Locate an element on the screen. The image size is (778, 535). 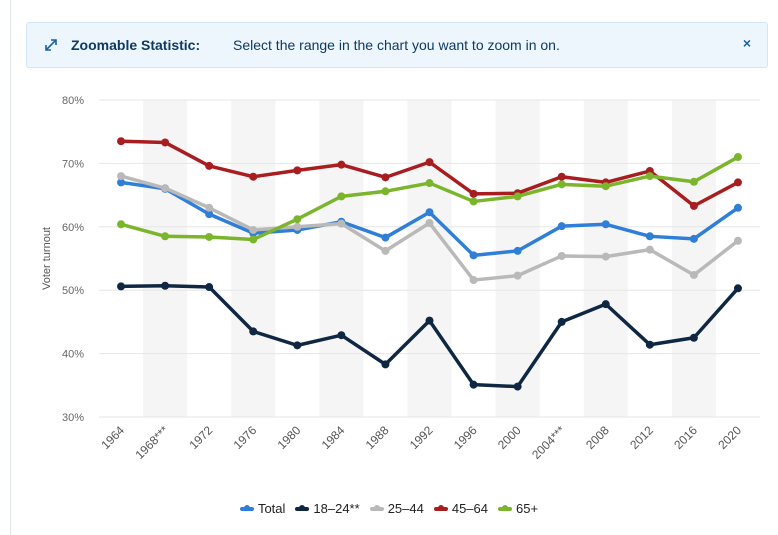
x-tick-label: 1988 is located at coordinates (377, 437).